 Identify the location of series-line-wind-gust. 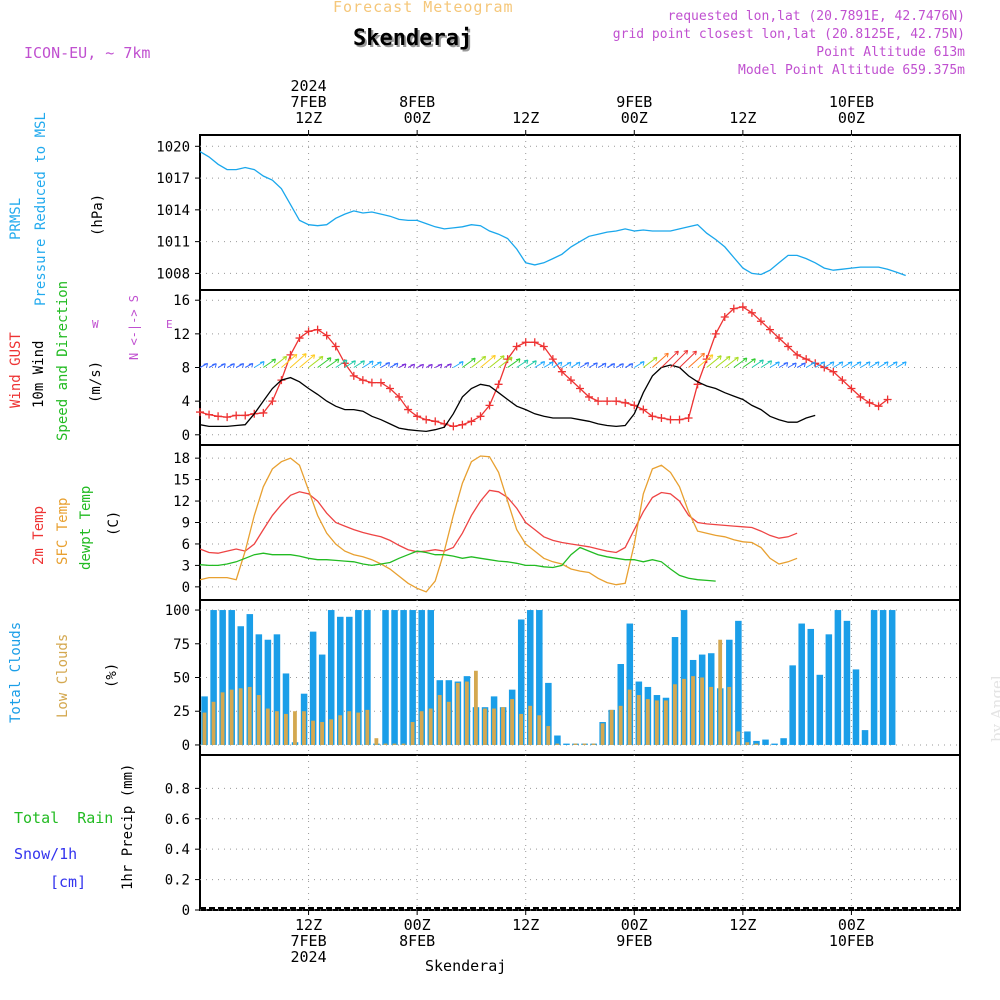
(543, 367).